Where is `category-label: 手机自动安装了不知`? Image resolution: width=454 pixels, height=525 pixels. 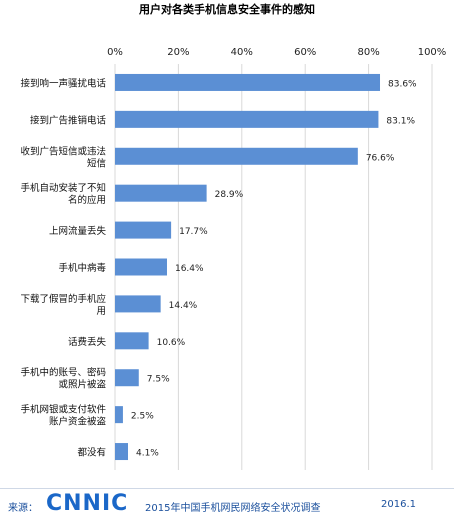
category-label: 手机自动安装了不知 is located at coordinates (63, 188).